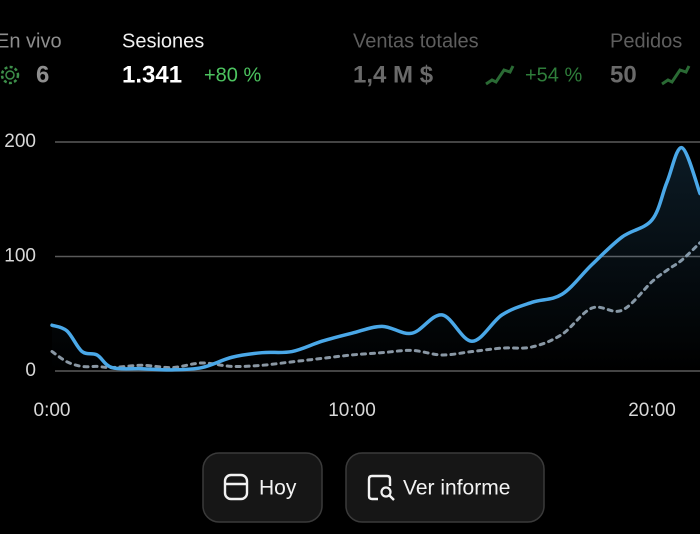  What do you see at coordinates (652, 410) in the screenshot?
I see `x-tick-label: 20:00` at bounding box center [652, 410].